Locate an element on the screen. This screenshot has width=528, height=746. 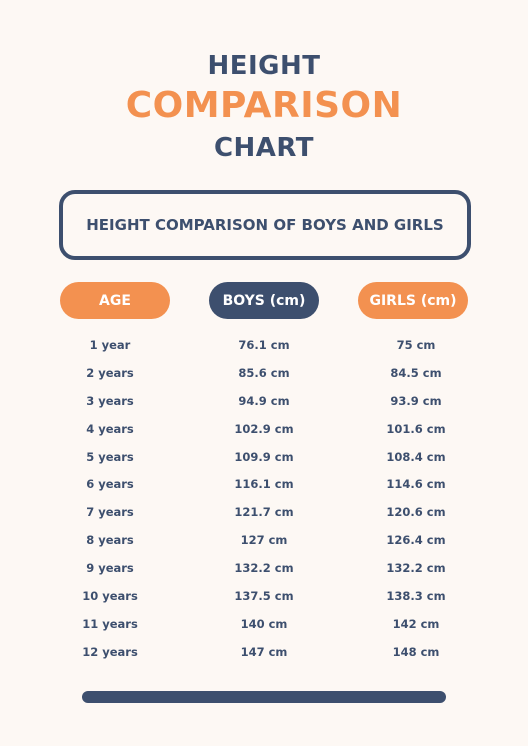
age-cell: 6 years is located at coordinates (110, 484).